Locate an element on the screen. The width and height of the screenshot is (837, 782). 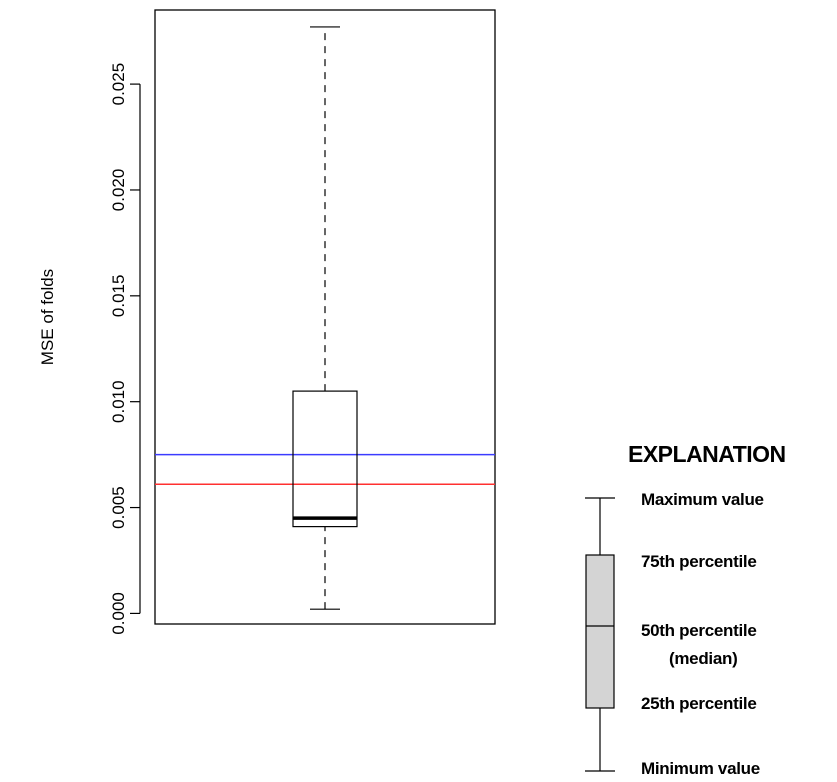
y-tick-label-4: 0.020 is located at coordinates (118, 190).